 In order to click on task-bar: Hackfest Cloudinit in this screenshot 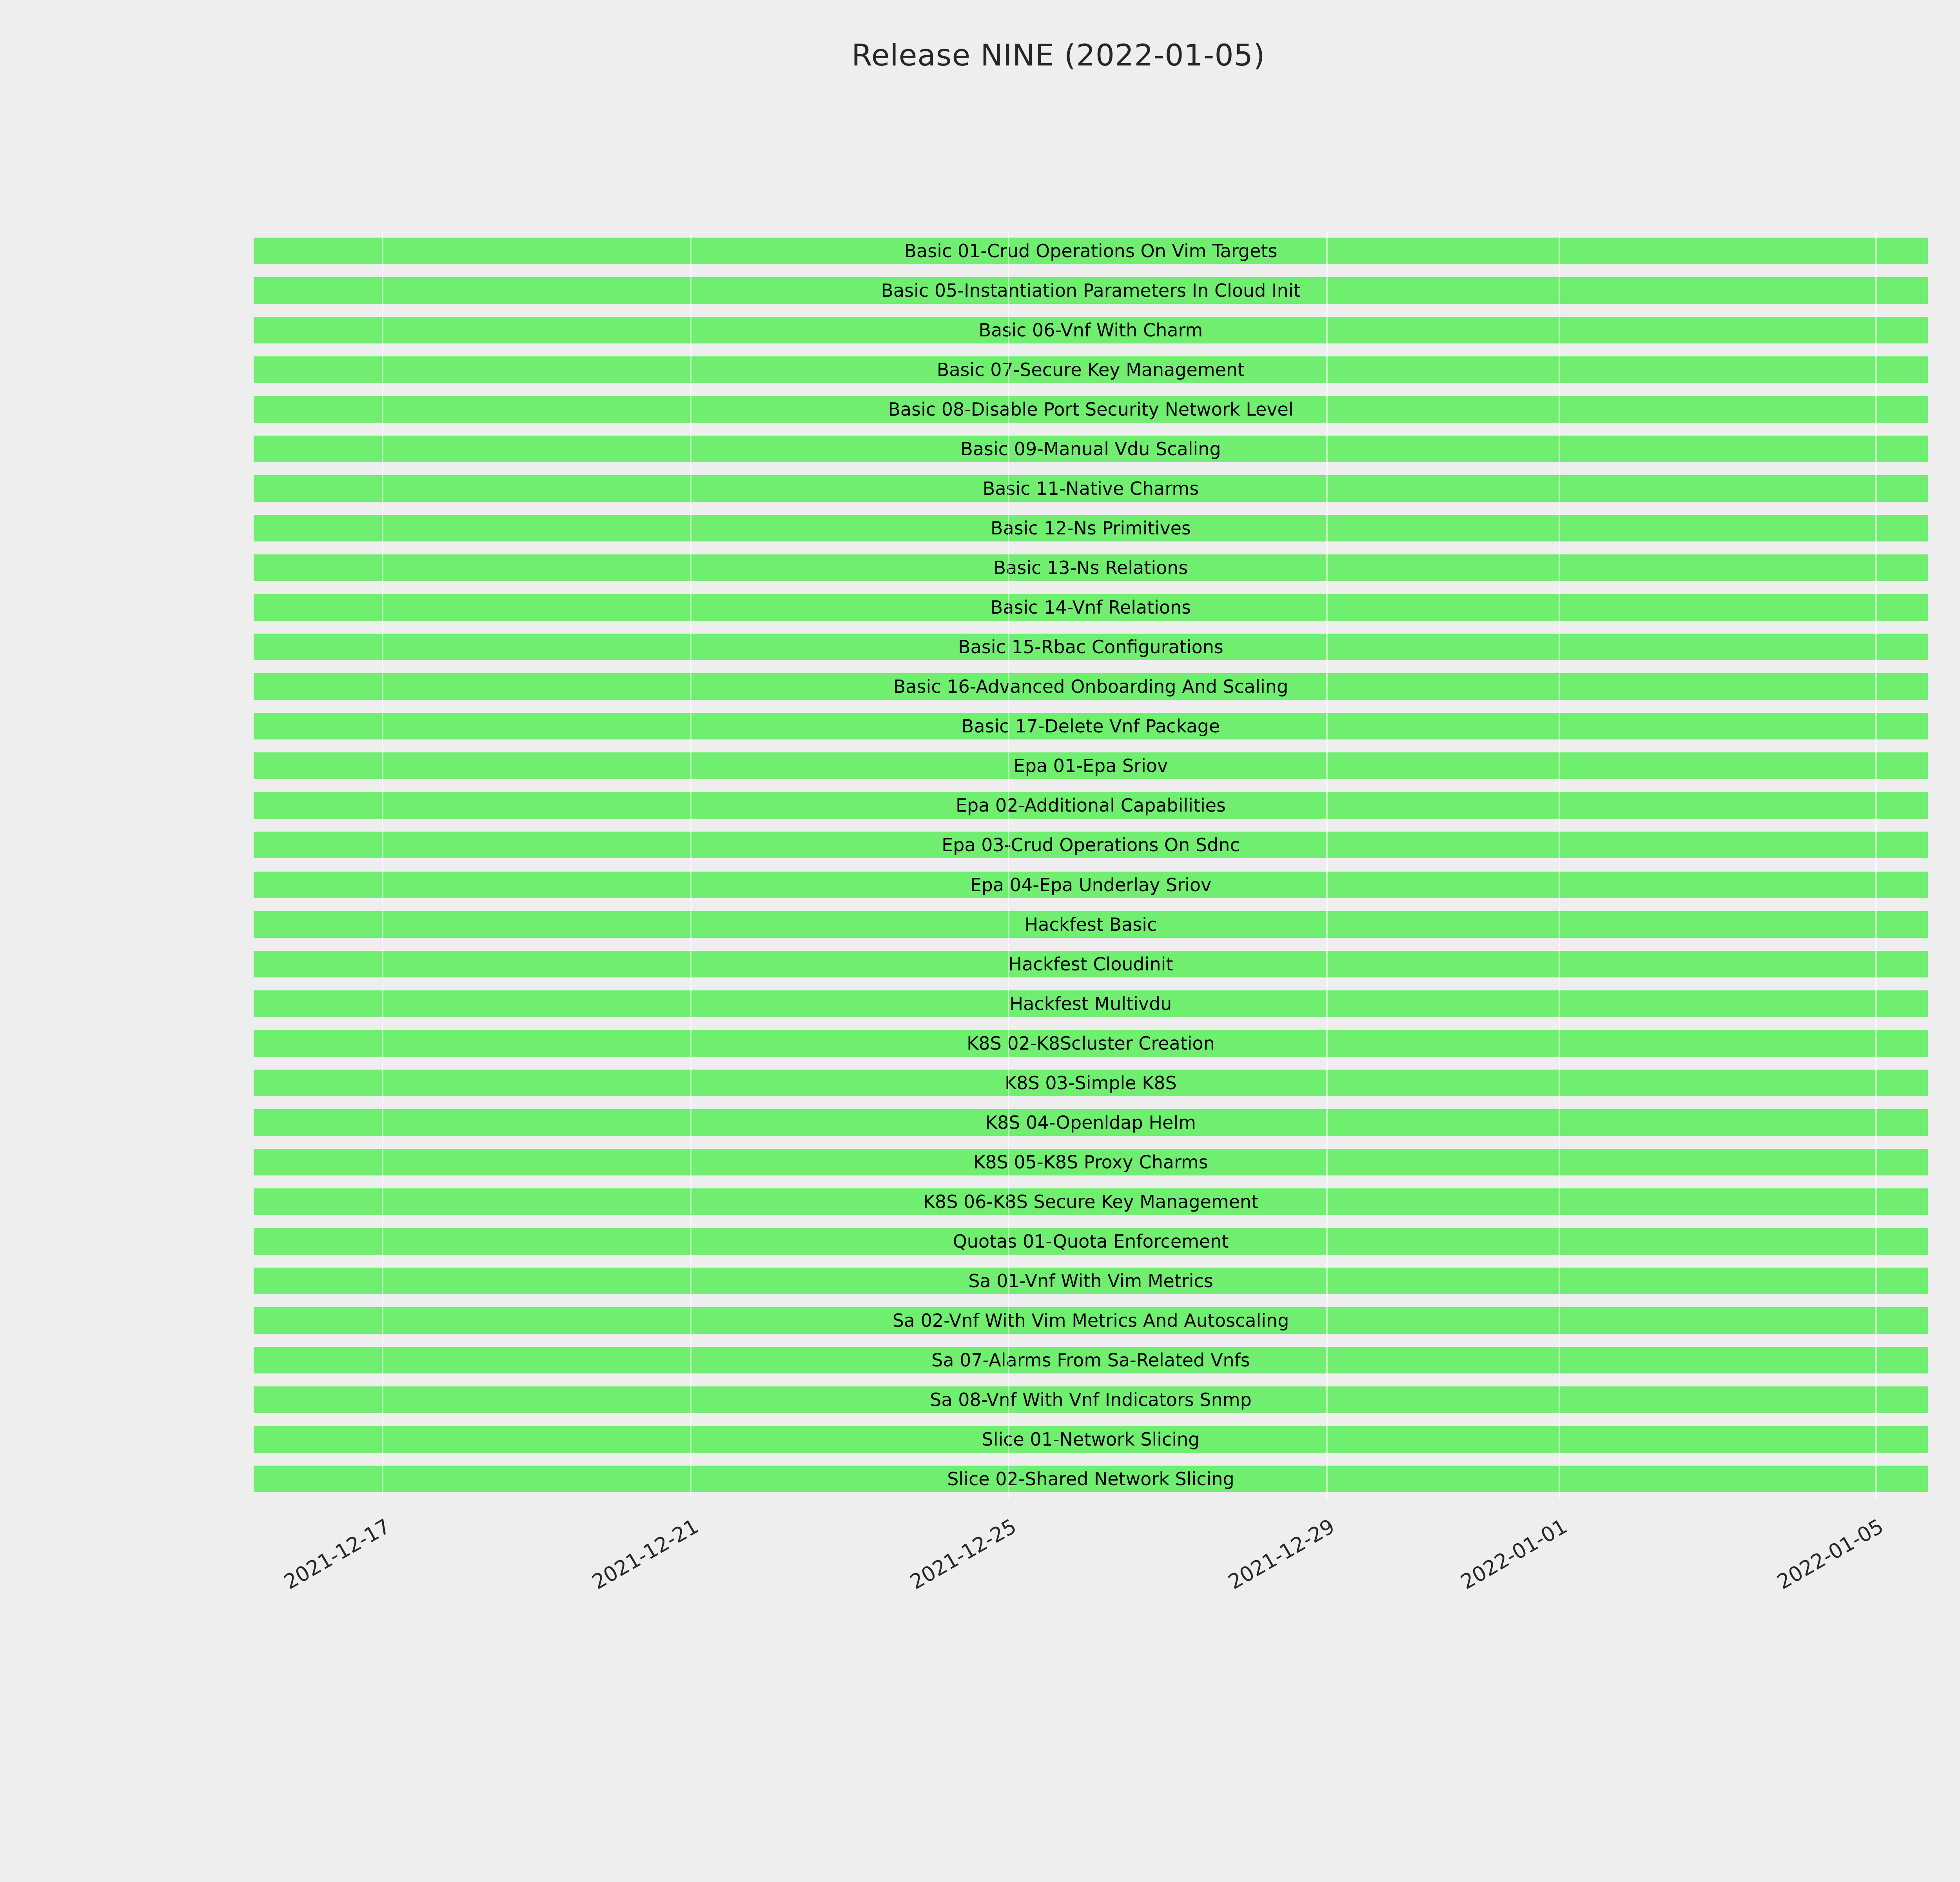, I will do `click(1091, 963)`.